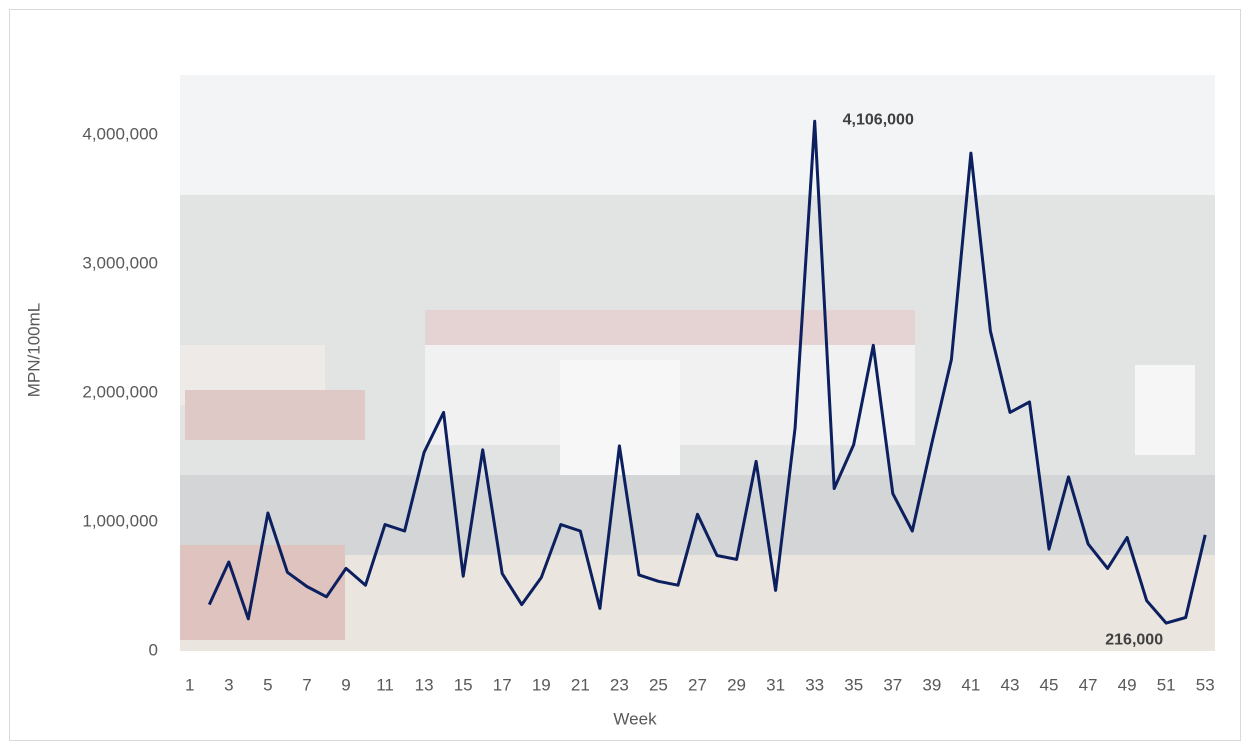  Describe the element at coordinates (970, 684) in the screenshot. I see `x-tick-label: 41` at that location.